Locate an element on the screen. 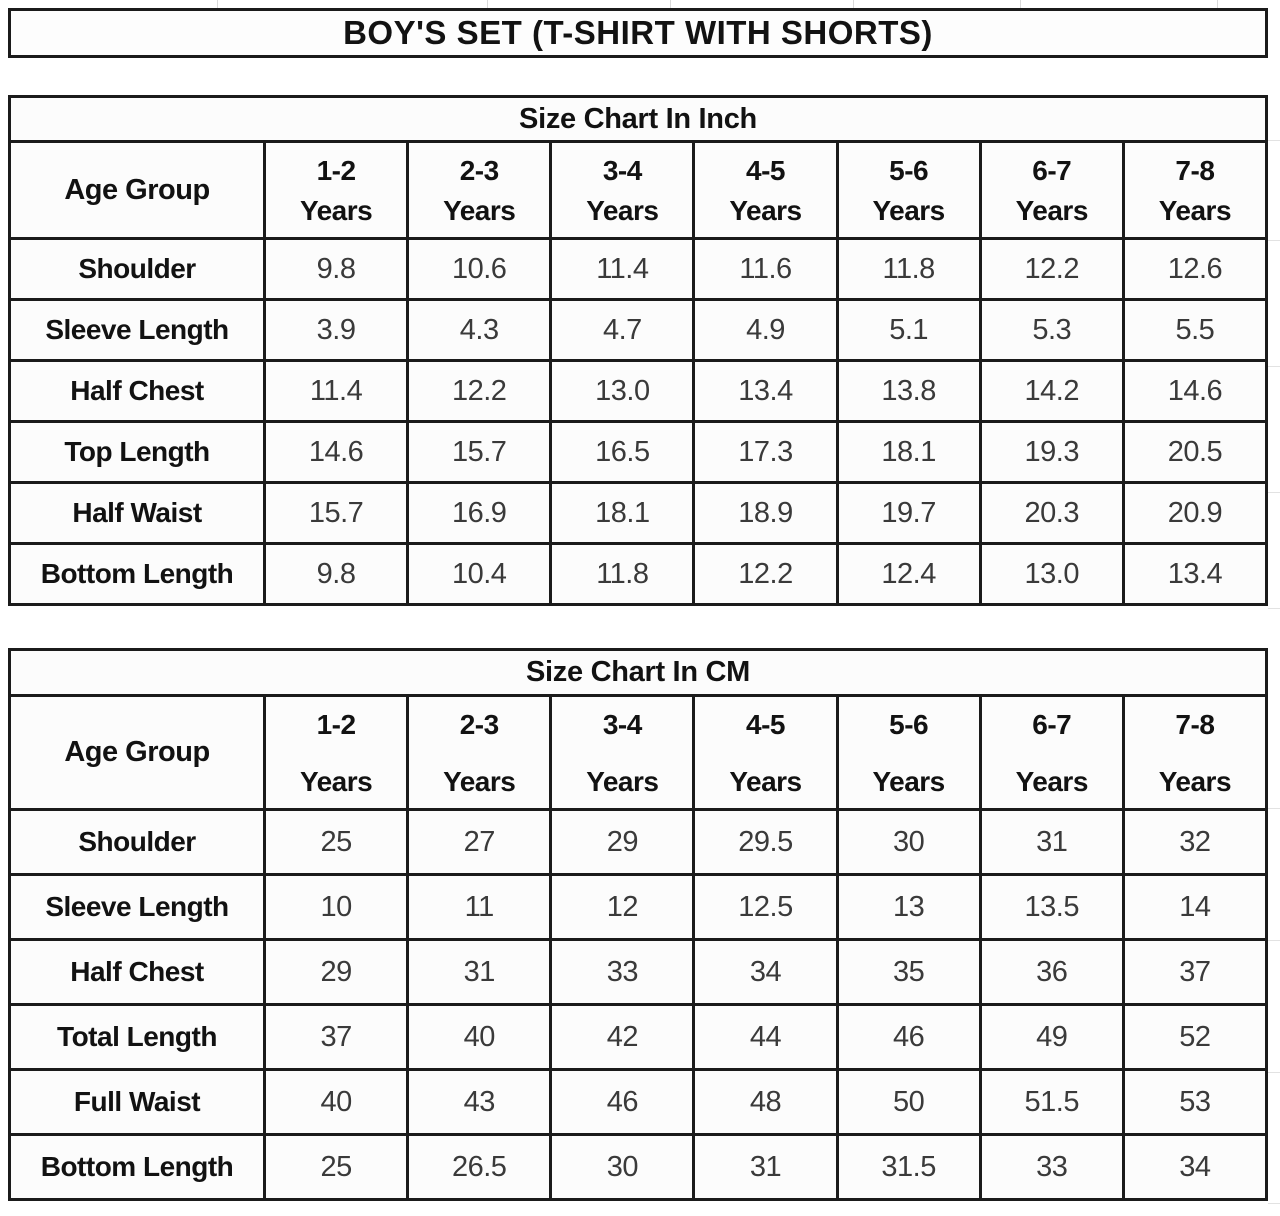 This screenshot has width=1280, height=1216. measurement-label: Half Waist is located at coordinates (137, 513).